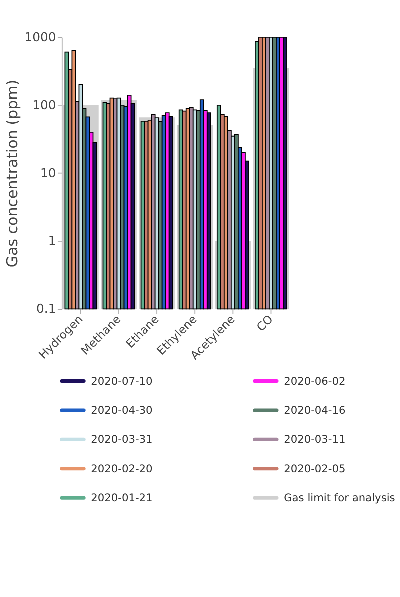  What do you see at coordinates (340, 498) in the screenshot?
I see `legend-label: Gas limit for analysis` at bounding box center [340, 498].